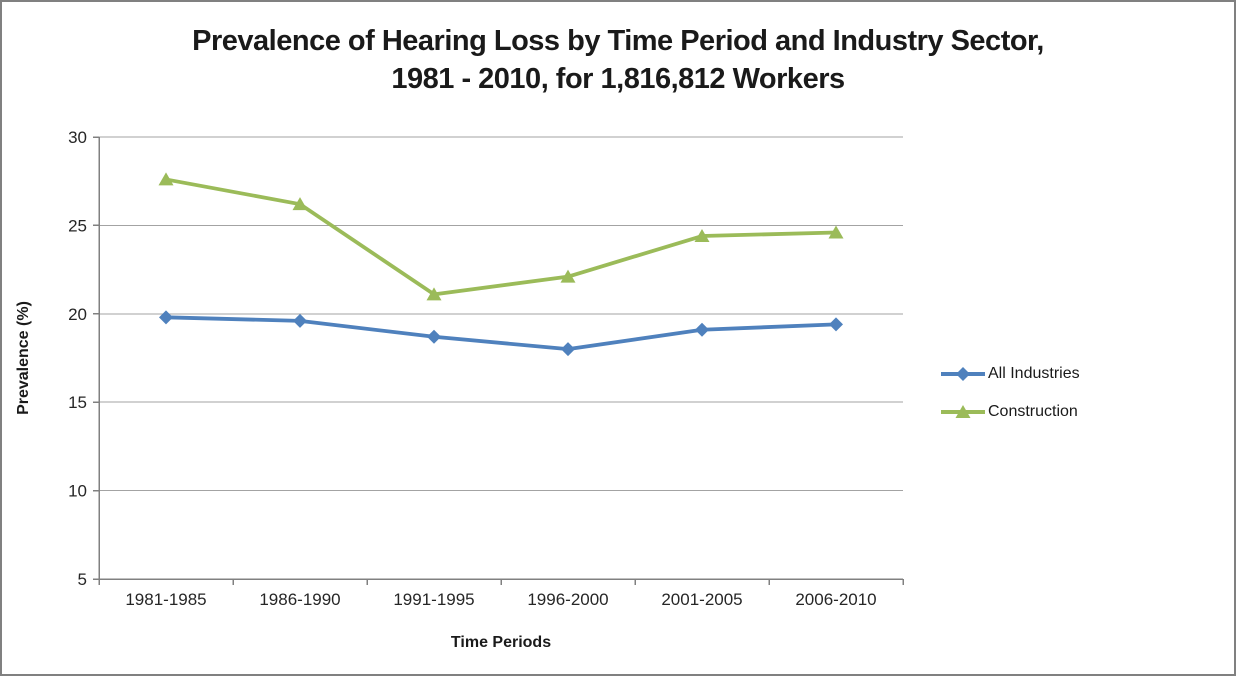 The image size is (1236, 676). What do you see at coordinates (501, 237) in the screenshot?
I see `construction-line` at bounding box center [501, 237].